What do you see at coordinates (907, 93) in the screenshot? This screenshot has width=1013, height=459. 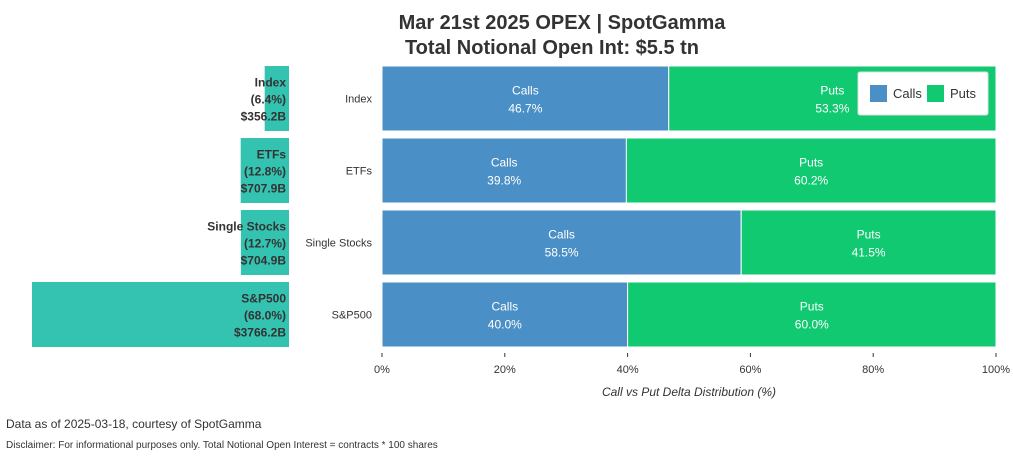 I see `legend-label: Calls` at bounding box center [907, 93].